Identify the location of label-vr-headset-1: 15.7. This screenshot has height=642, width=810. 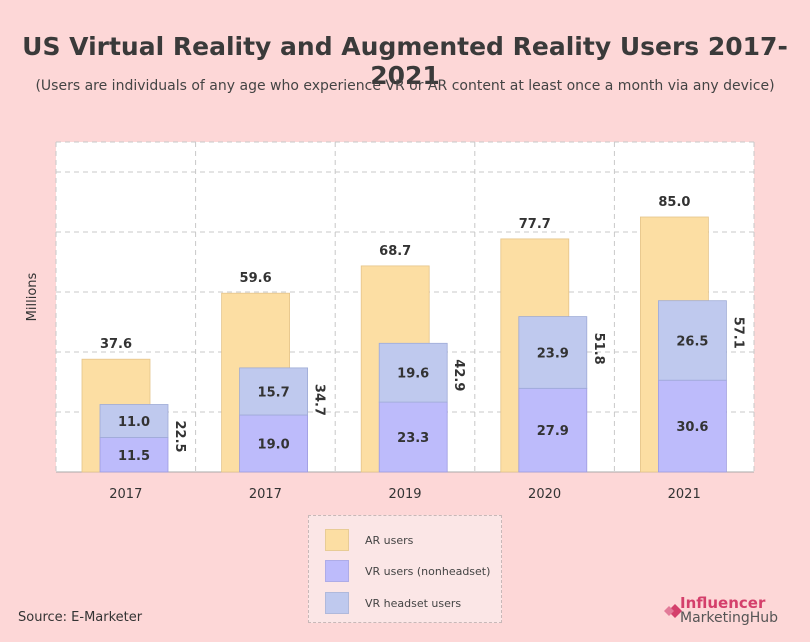
(274, 392).